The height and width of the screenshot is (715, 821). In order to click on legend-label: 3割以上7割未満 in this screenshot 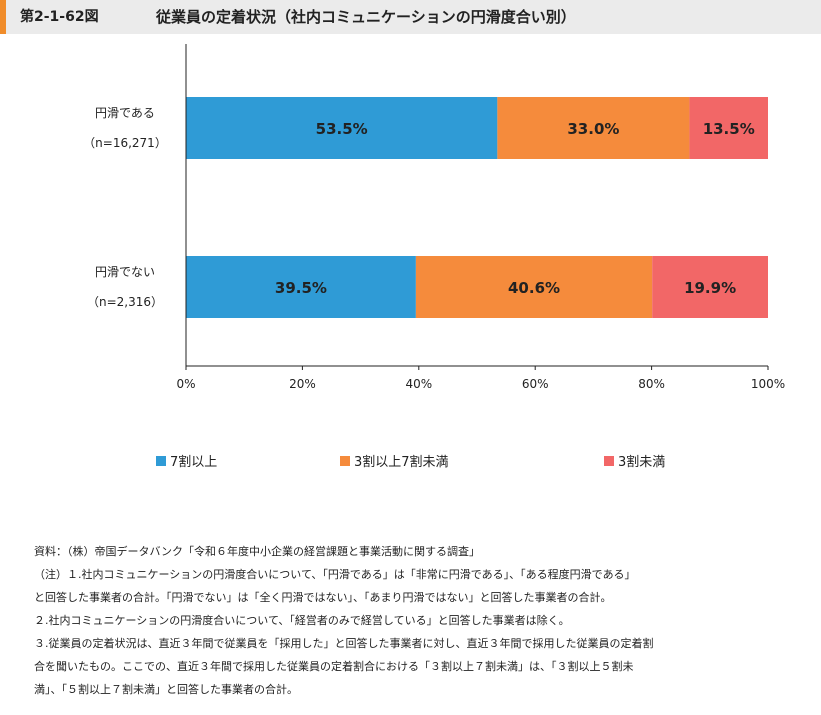, I will do `click(401, 462)`.